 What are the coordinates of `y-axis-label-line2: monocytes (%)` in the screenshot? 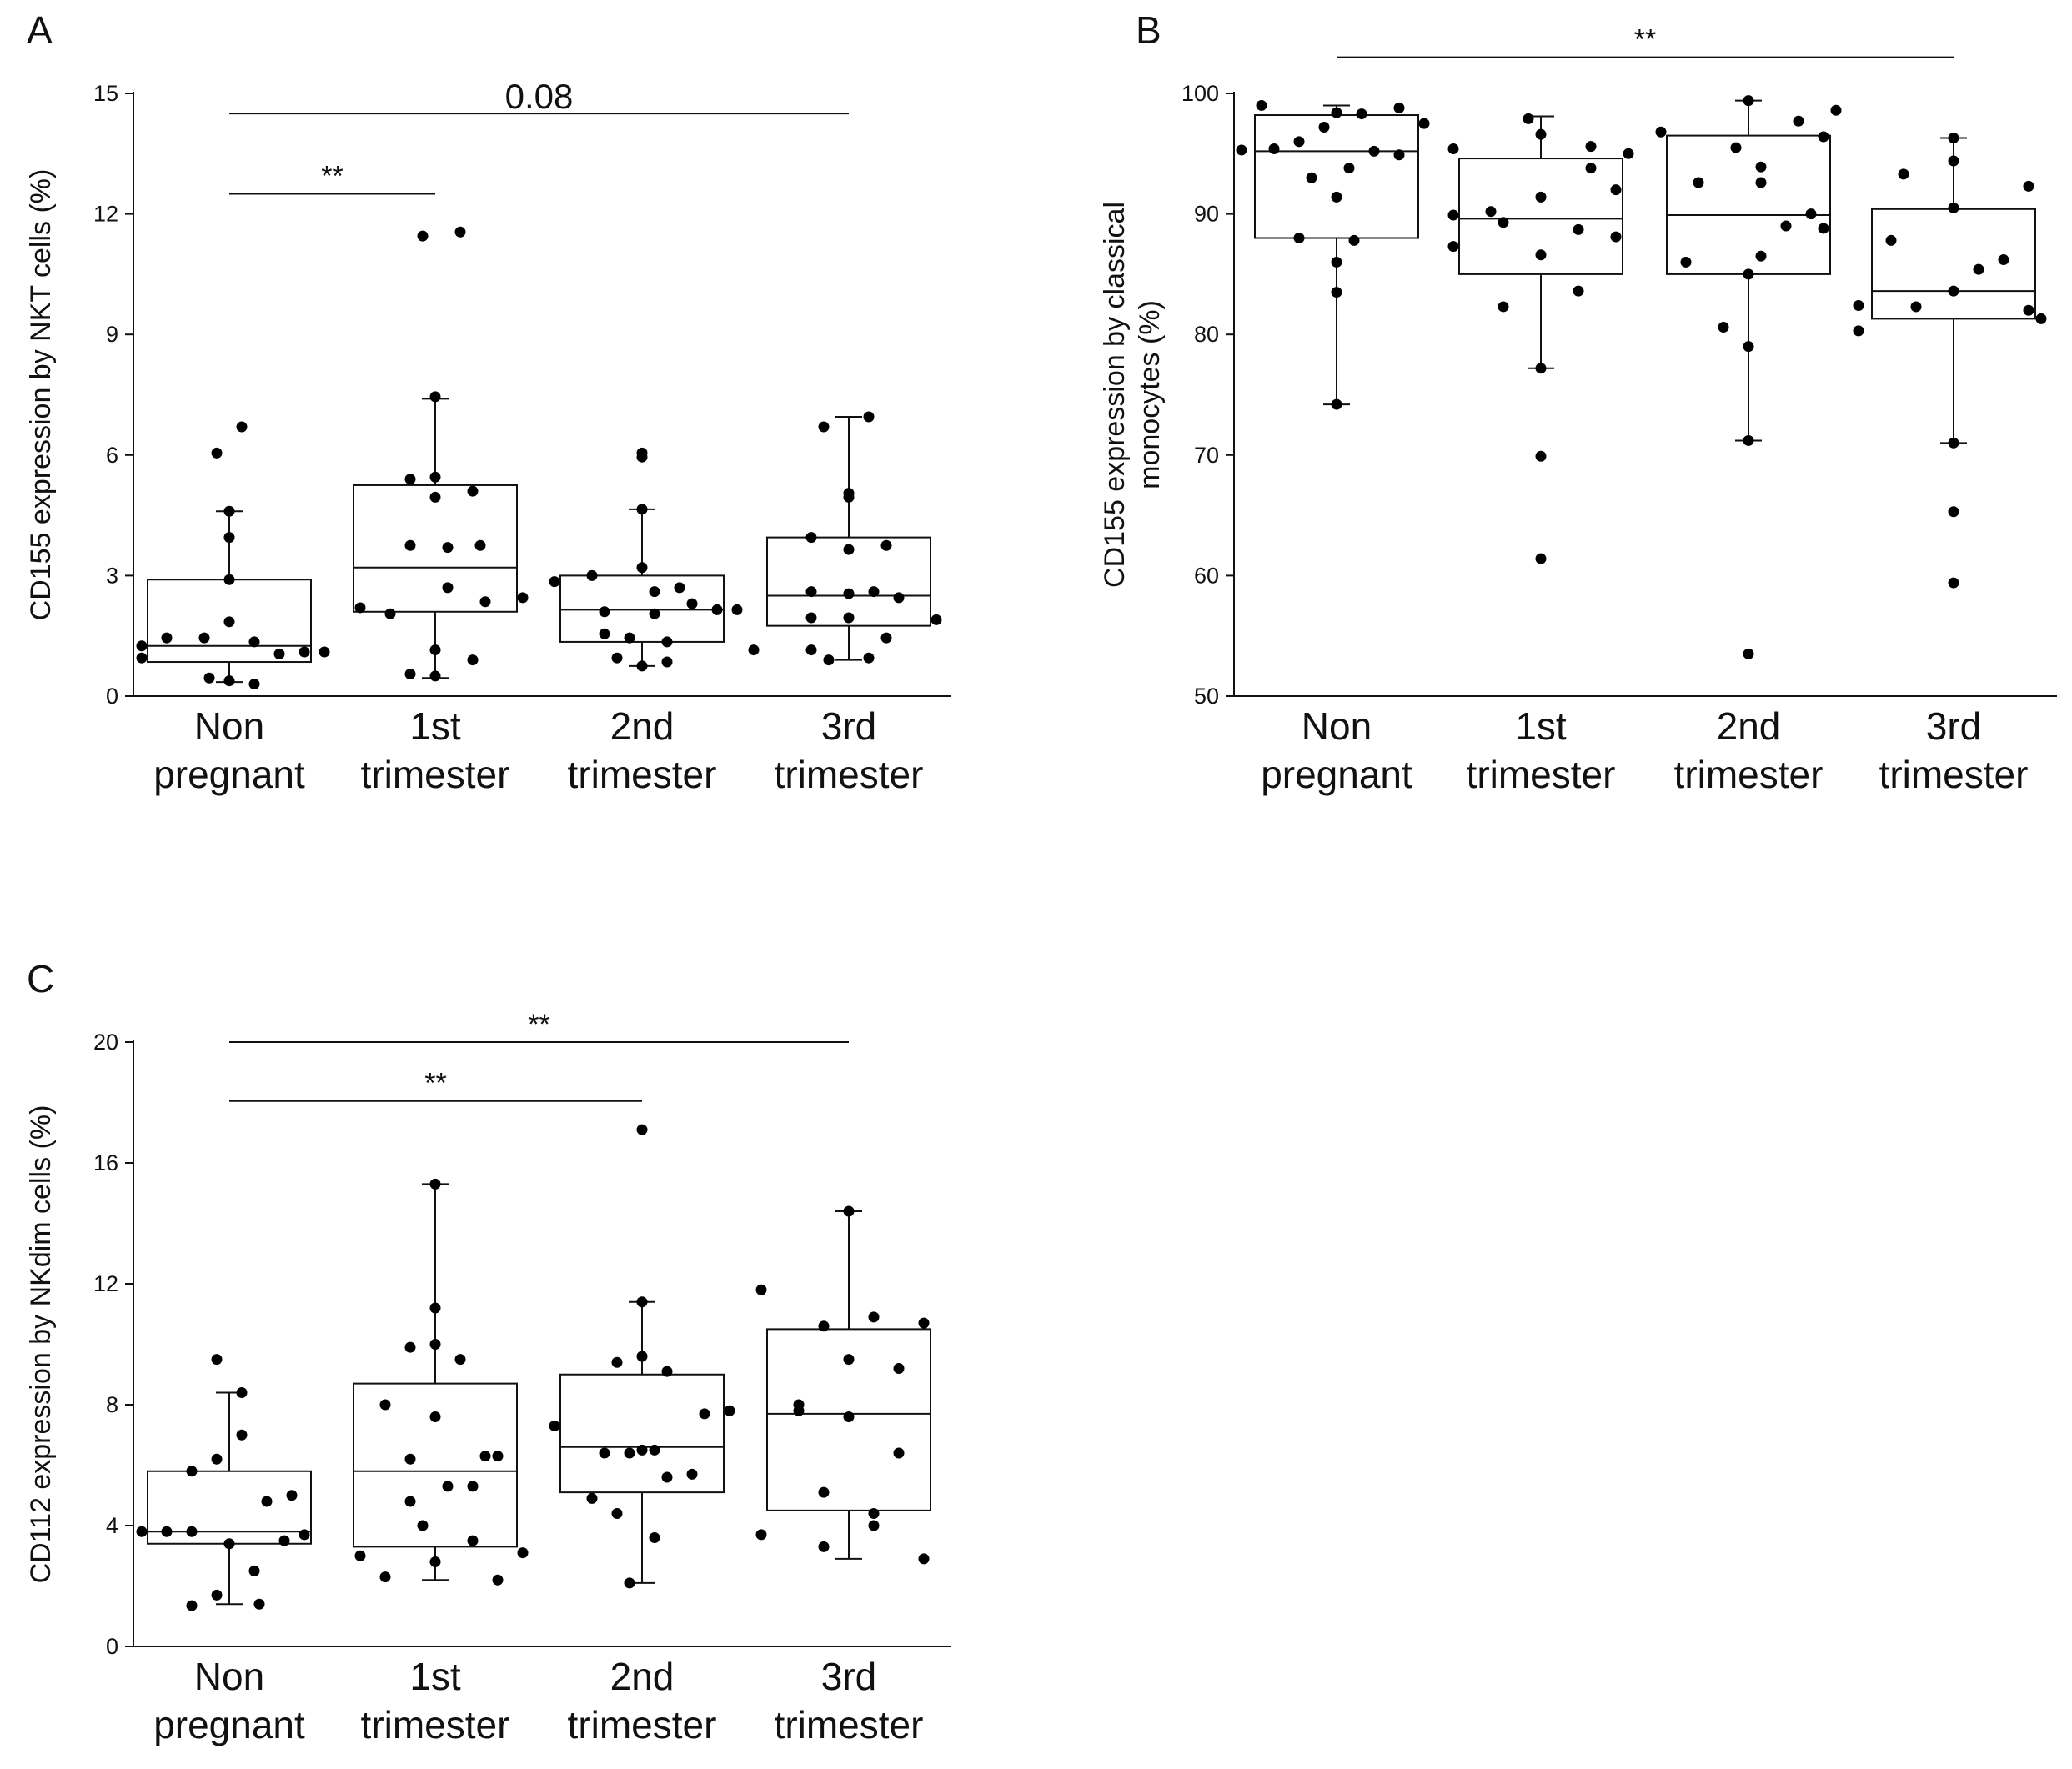 It's located at (1150, 394).